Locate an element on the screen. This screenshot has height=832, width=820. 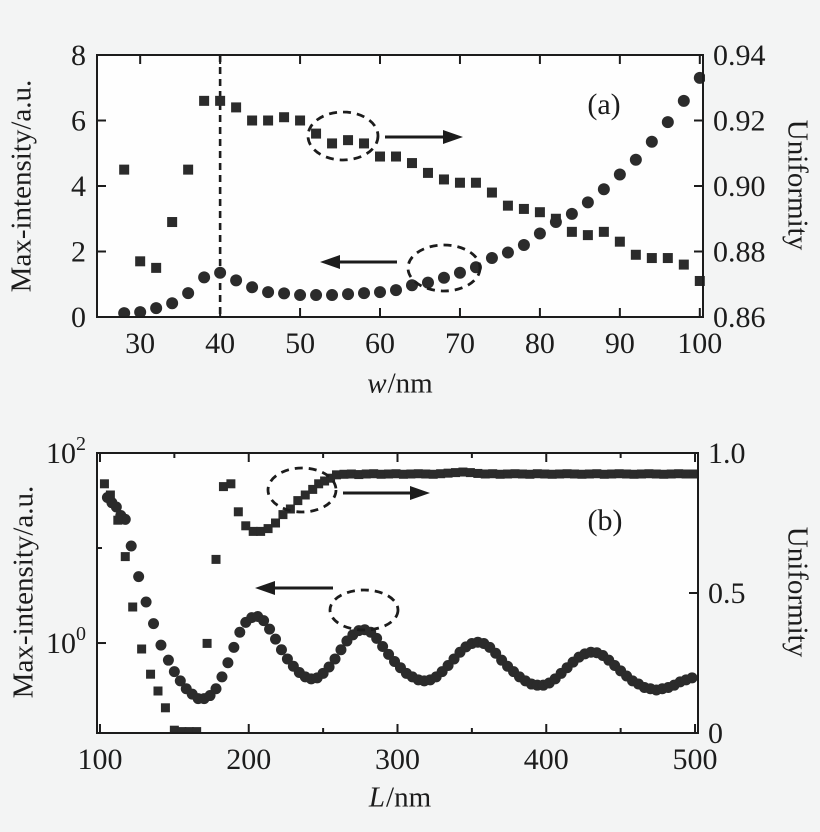
x-tick-label-b-2: 300 is located at coordinates (397, 759).